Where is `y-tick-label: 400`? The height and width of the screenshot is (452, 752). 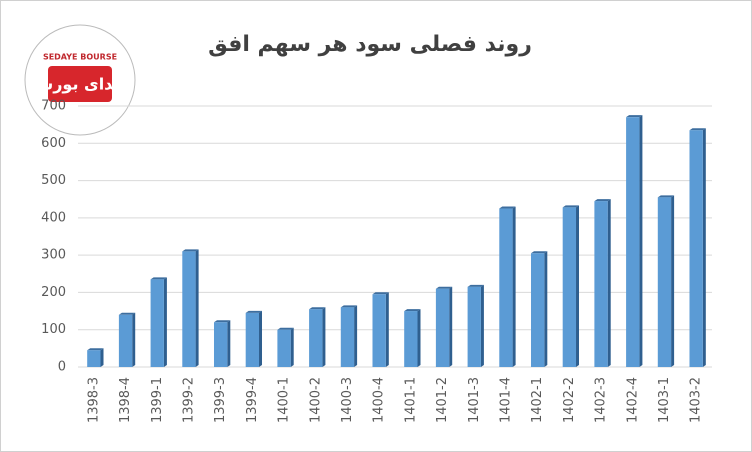 y-tick-label: 400 is located at coordinates (53, 217).